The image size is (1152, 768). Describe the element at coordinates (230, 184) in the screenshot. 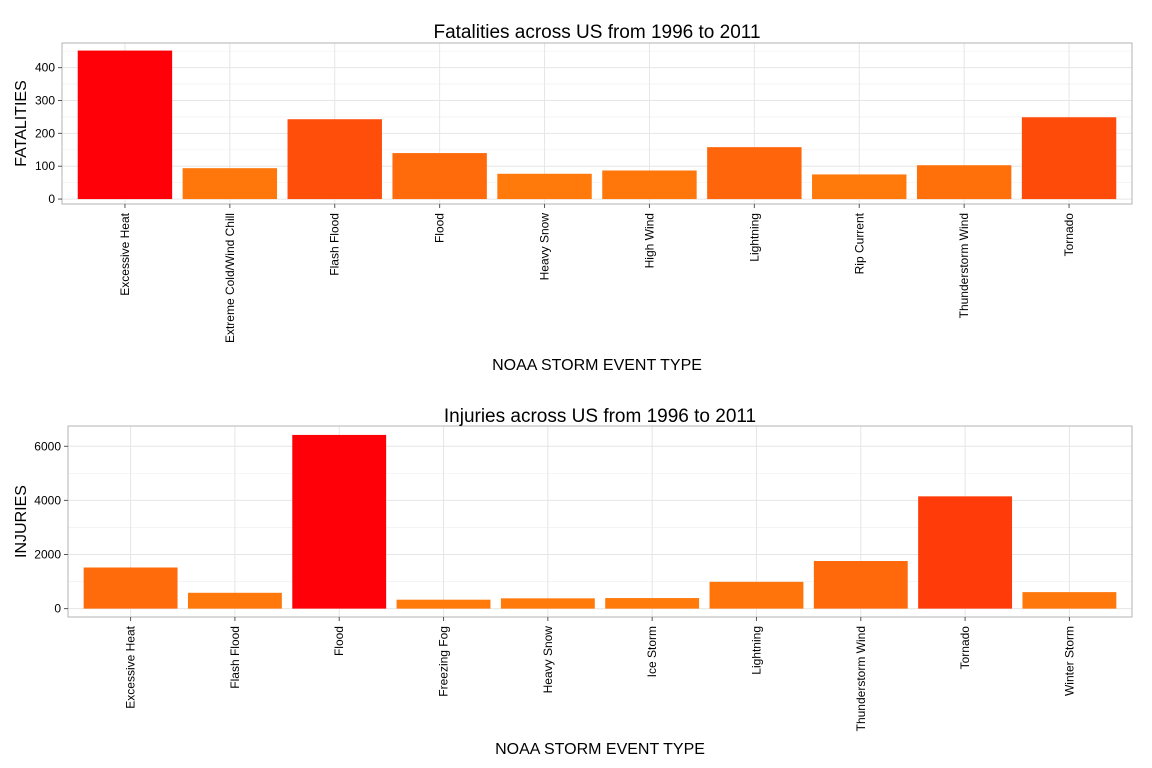

I see `bar-extreme-cold-wind-chill` at that location.